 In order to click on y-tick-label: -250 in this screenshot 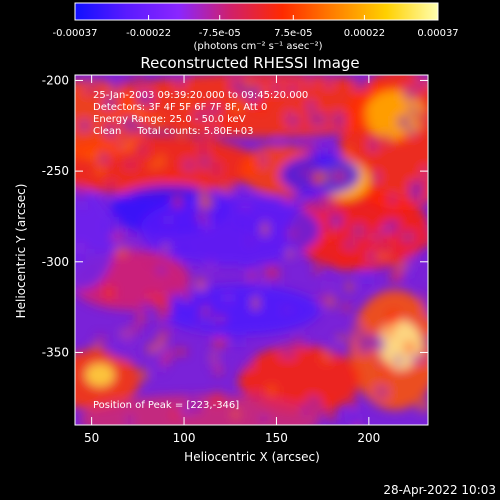, I will do `click(55, 171)`.